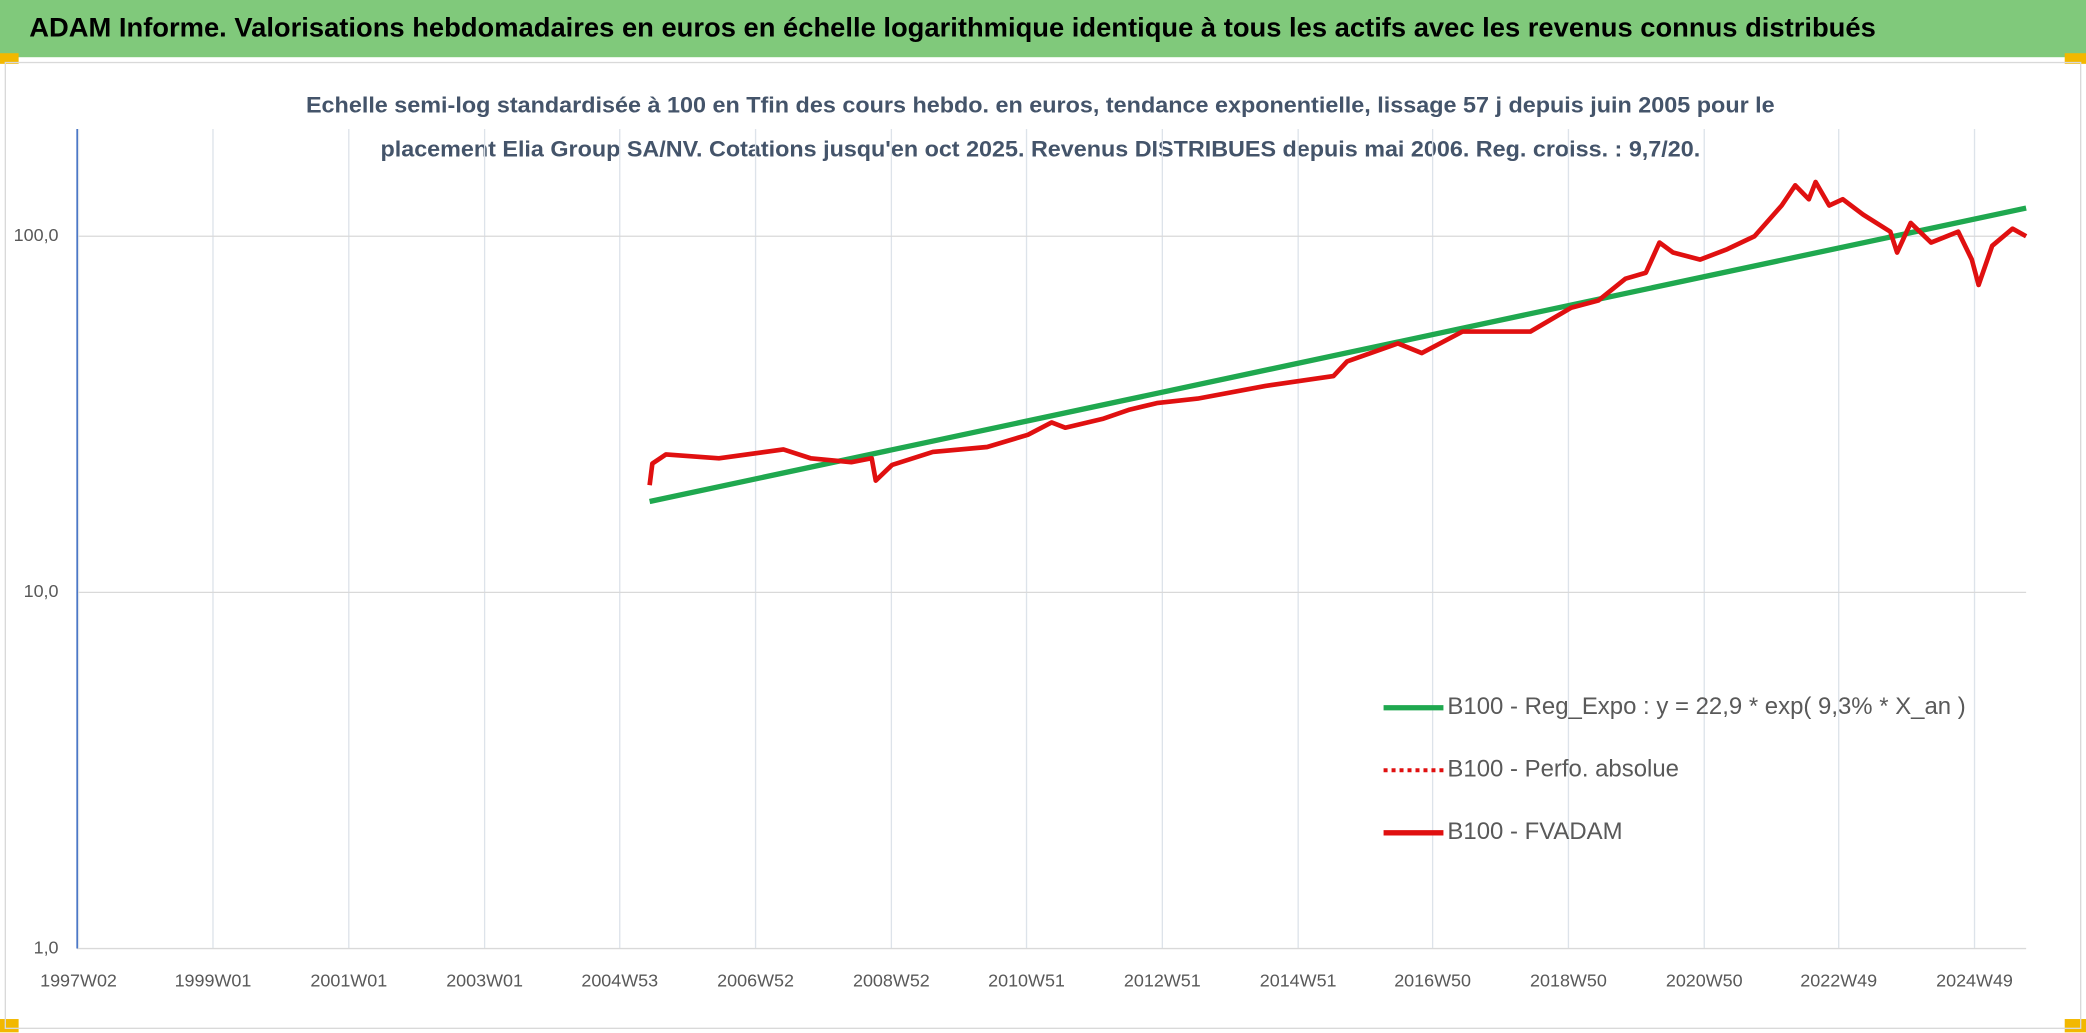  What do you see at coordinates (891, 981) in the screenshot?
I see `x-tick-label: 2008W52` at bounding box center [891, 981].